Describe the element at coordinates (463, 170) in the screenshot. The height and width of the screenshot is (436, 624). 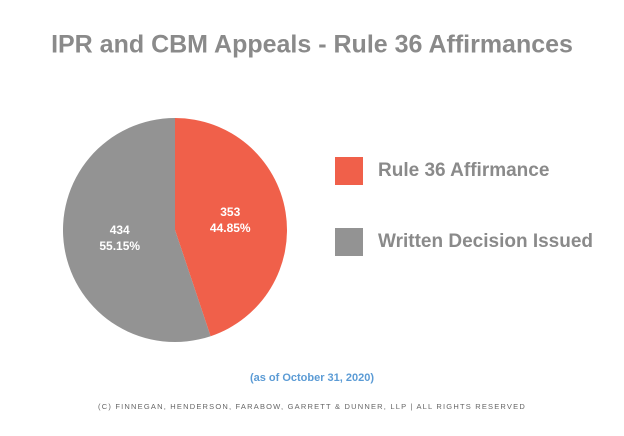
I see `legend-label: Rule 36 Affirmance` at that location.